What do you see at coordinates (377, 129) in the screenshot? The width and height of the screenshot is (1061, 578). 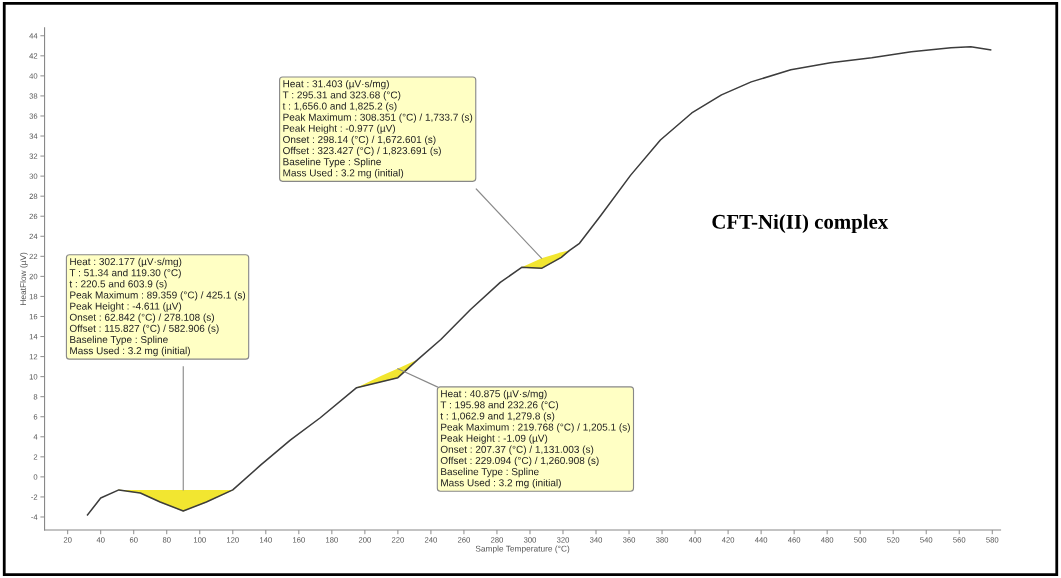 I see `text: Heat : 31.403 (µV·s/mg) T : 295.31 and 323.68 (°C) t : 1,656.0 and 1,825.2 (s) Peak Maximum : 308.351 (°C) / 1,733.7 (s) Peak Height : -0.977 (µV) Onset : 298.14 (°C) / 1,672.601 (s) Offset : 323.427 (°C) / 1,823.691 (s) Baseline Type : Spline Mass Used : 3.2 mg (initial)` at bounding box center [377, 129].